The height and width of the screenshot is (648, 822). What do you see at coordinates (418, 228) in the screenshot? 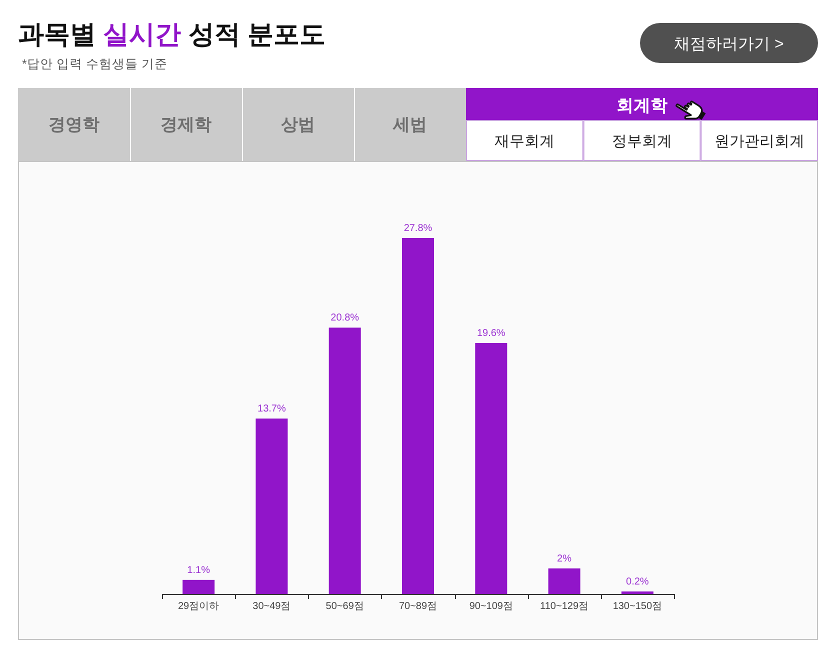
I see `data-label: 27.8%` at bounding box center [418, 228].